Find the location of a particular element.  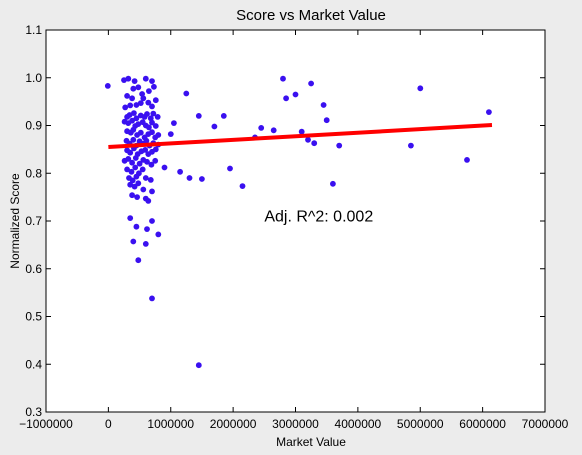

x-tick-label: 0 is located at coordinates (108, 424).